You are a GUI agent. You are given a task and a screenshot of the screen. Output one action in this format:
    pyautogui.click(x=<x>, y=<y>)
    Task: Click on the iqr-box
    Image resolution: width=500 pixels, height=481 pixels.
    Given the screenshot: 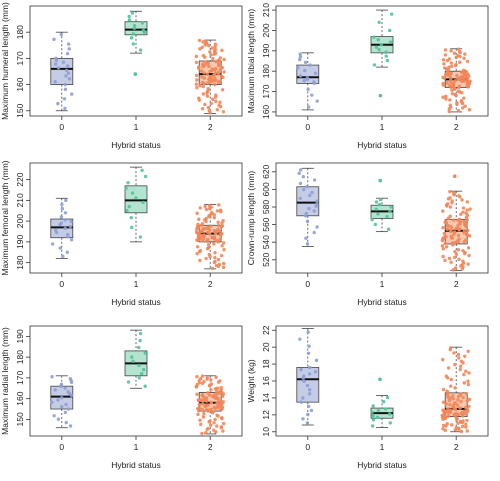 What is the action you would take?
    pyautogui.click(x=308, y=74)
    